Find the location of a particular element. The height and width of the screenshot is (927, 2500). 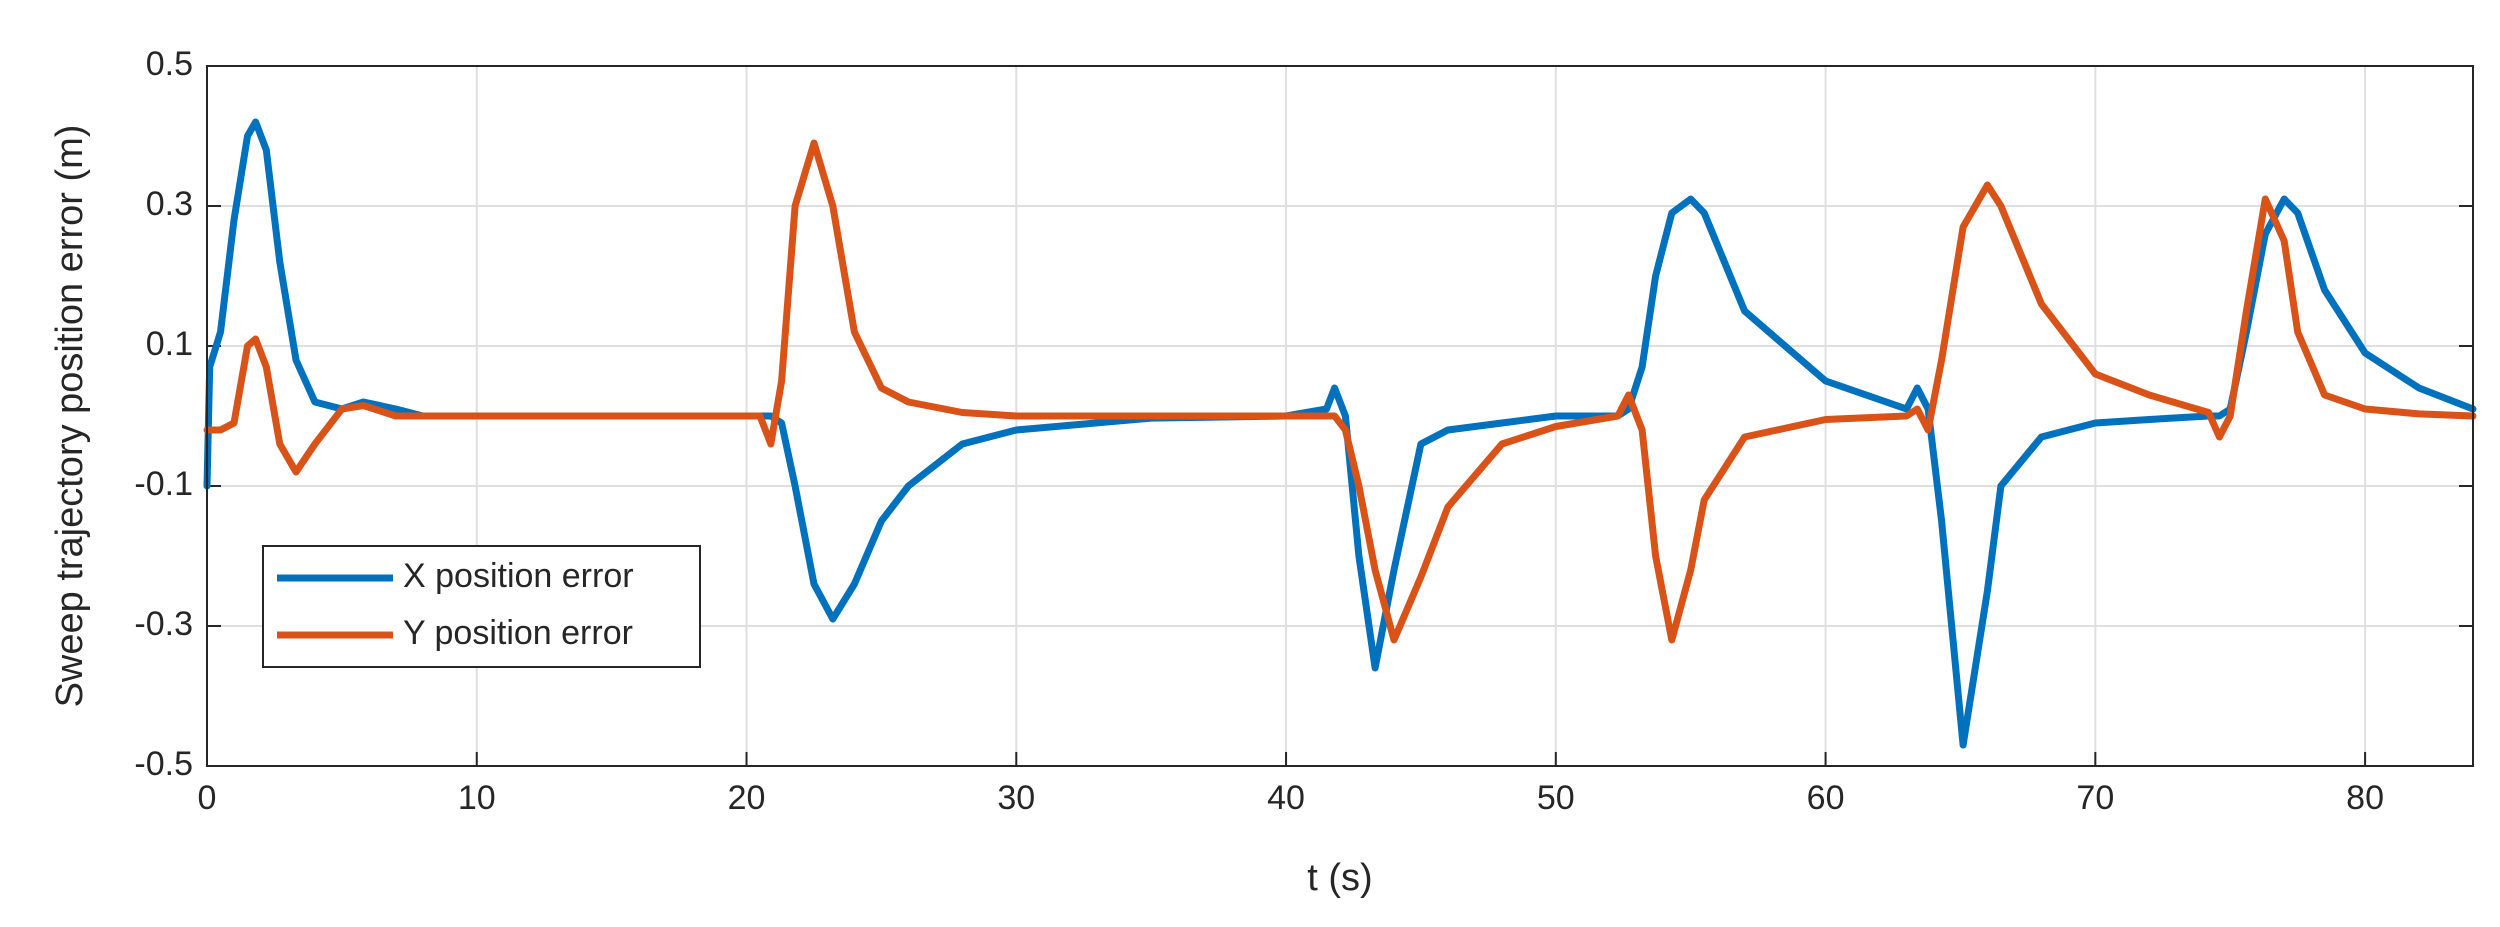

legend-box is located at coordinates (481, 606).